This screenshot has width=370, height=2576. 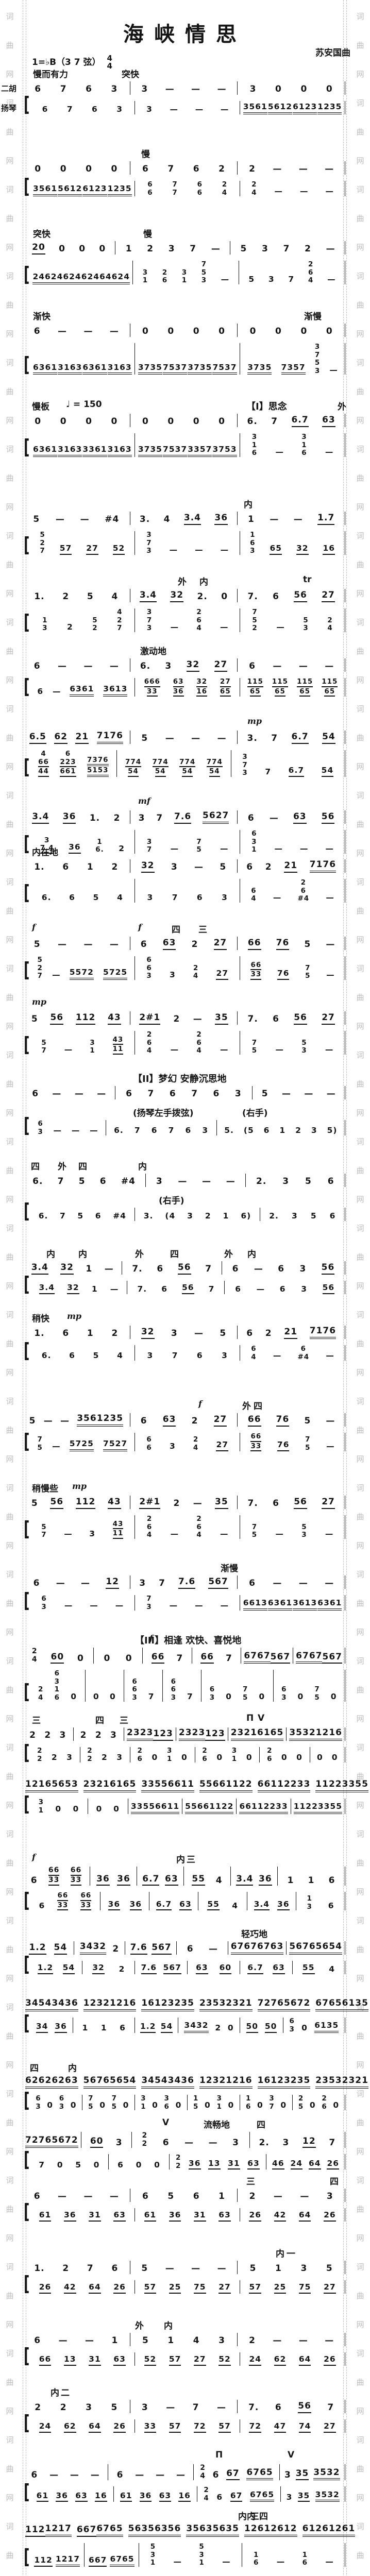 I want to click on chord-note: 3, so click(x=245, y=773).